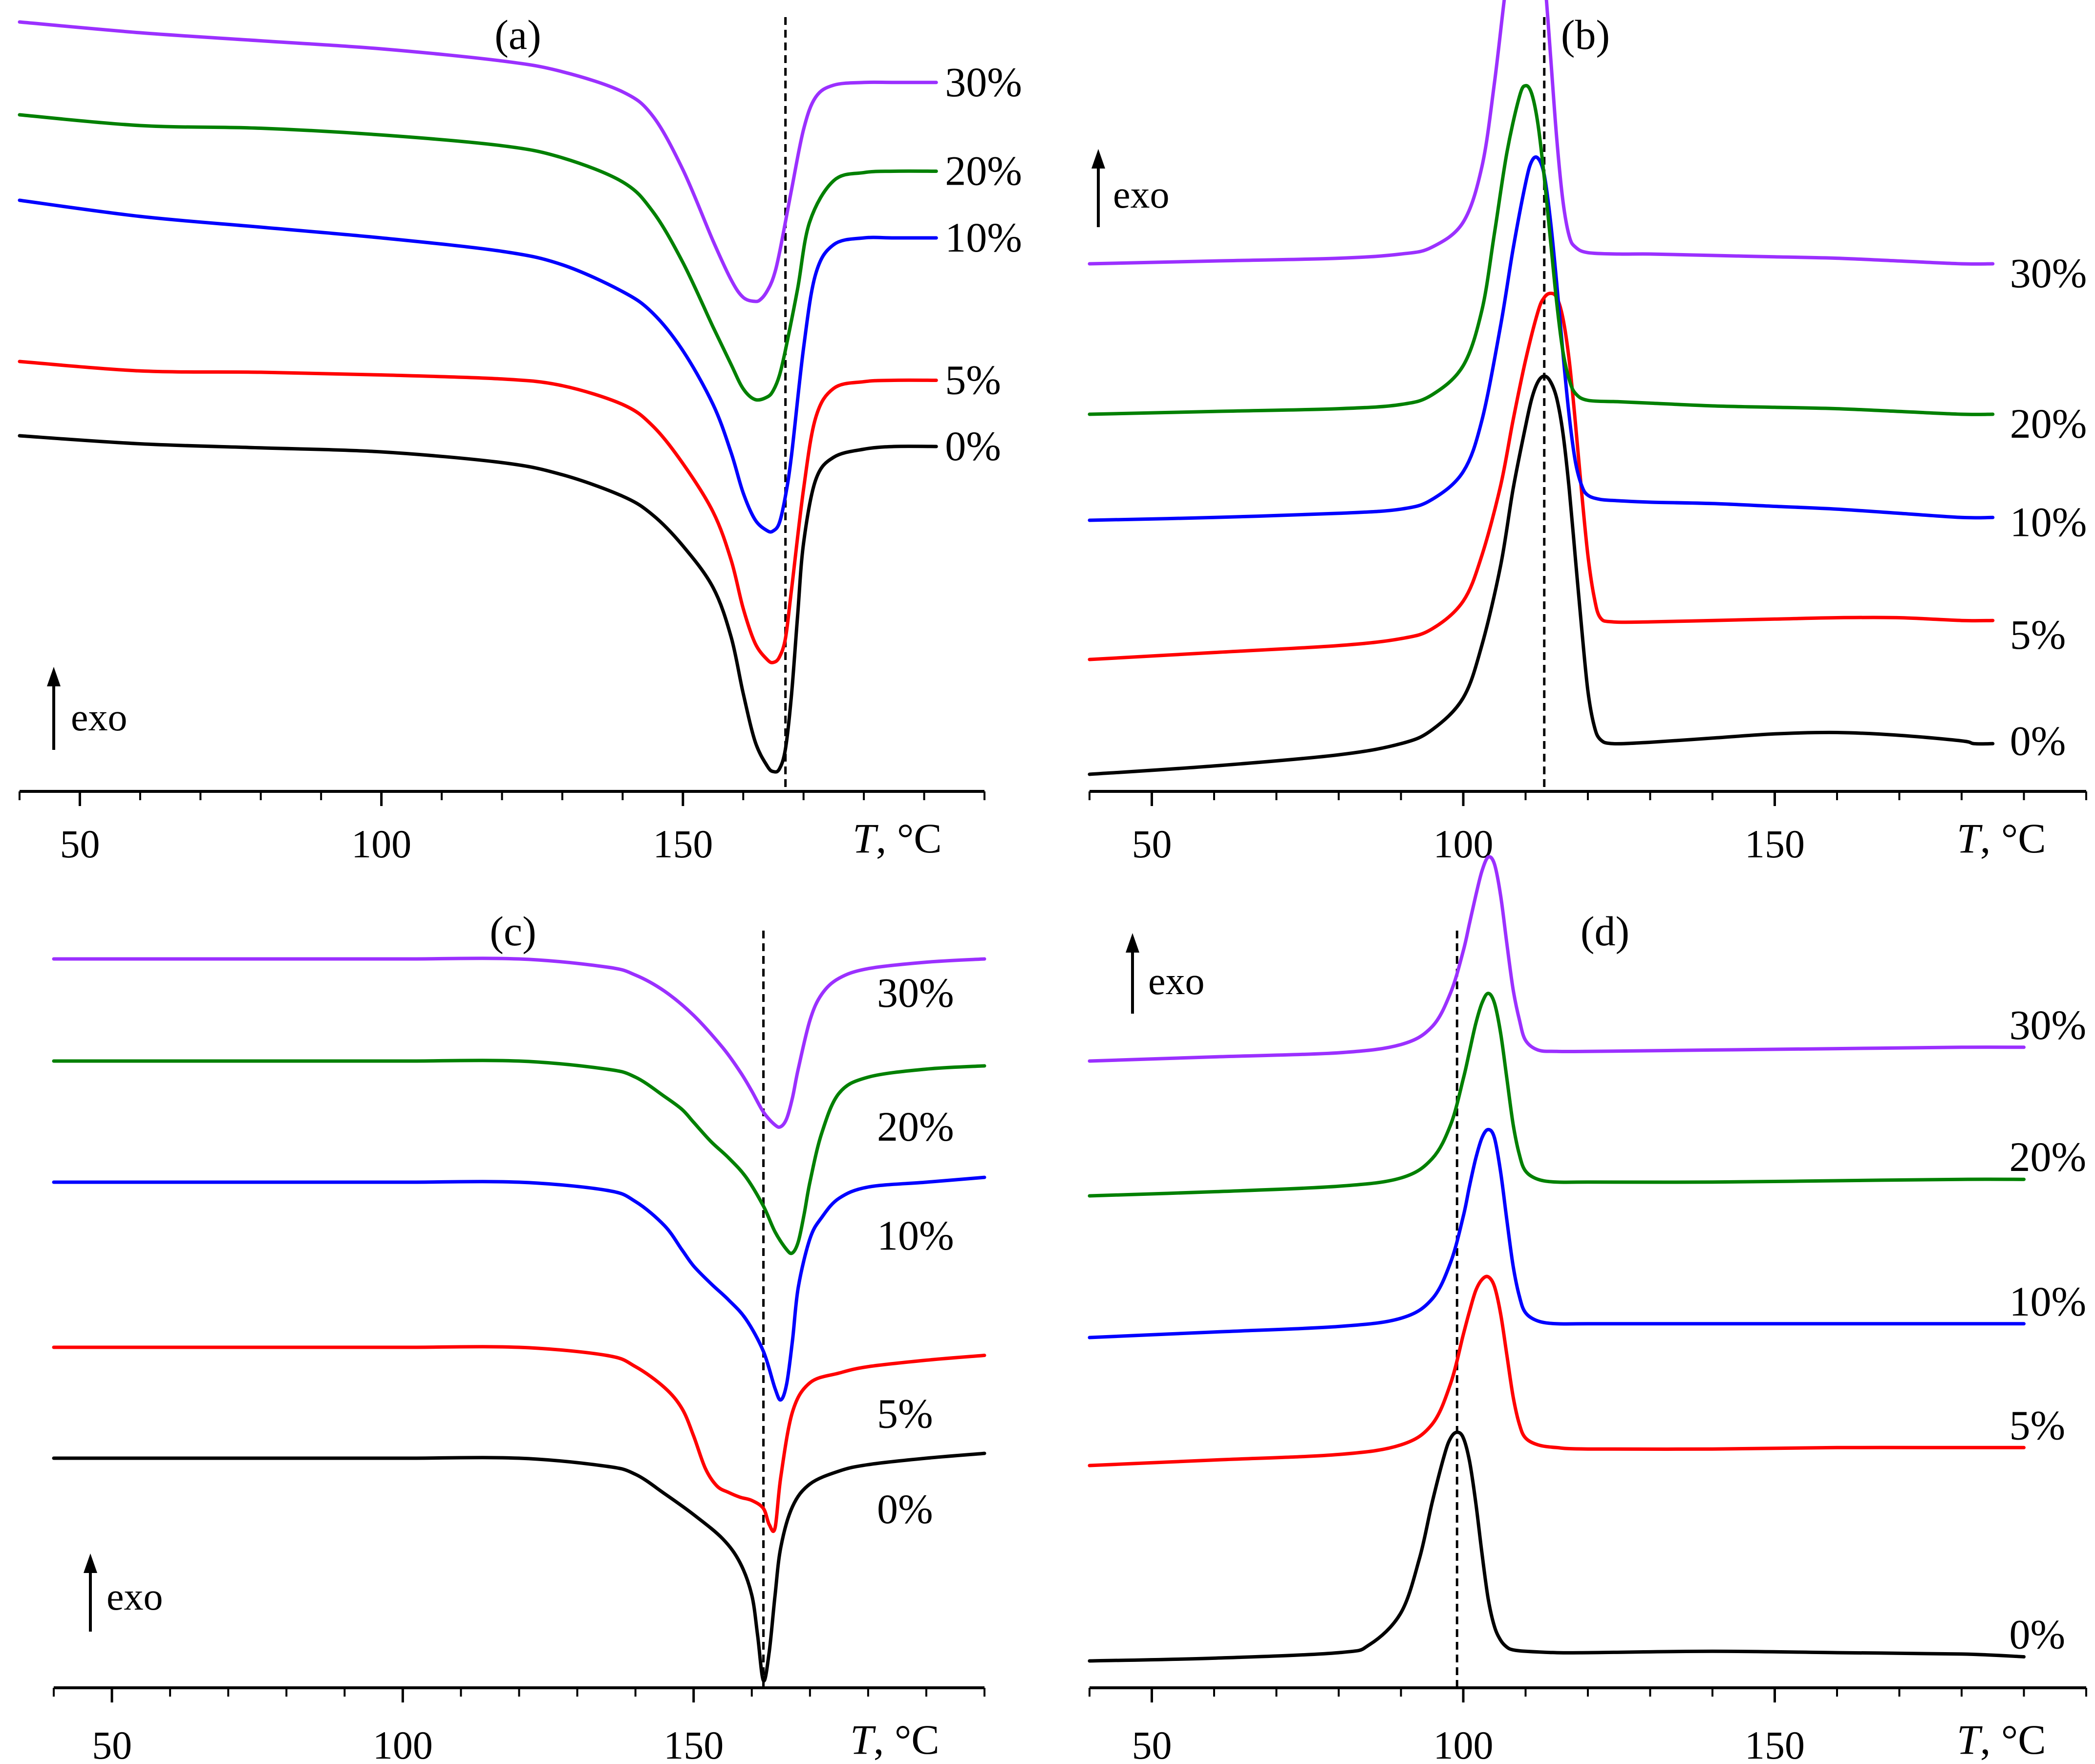 This screenshot has width=2095, height=1764. What do you see at coordinates (513, 931) in the screenshot?
I see `panel-label: (c)` at bounding box center [513, 931].